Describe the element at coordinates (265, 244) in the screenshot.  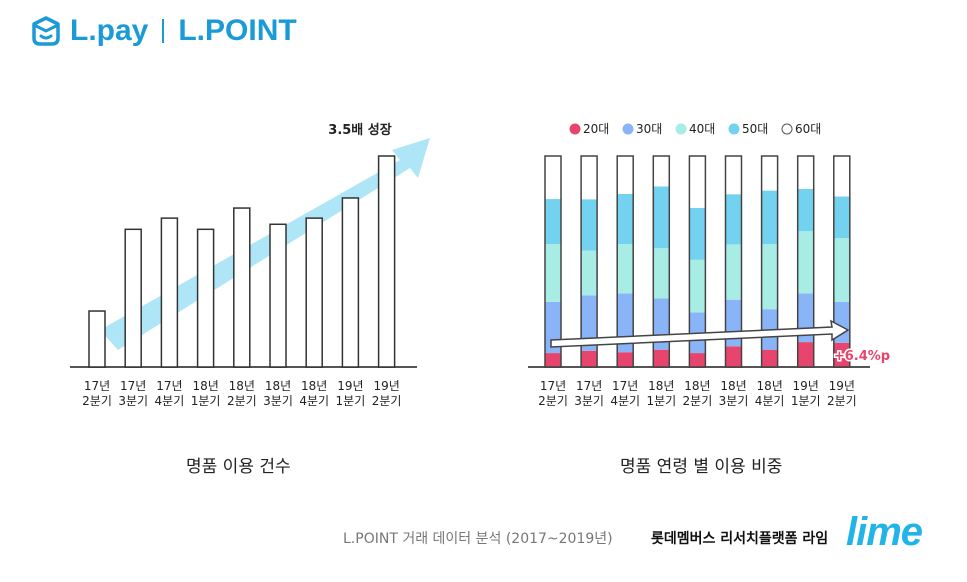
I see `growth-trend-arrow` at that location.